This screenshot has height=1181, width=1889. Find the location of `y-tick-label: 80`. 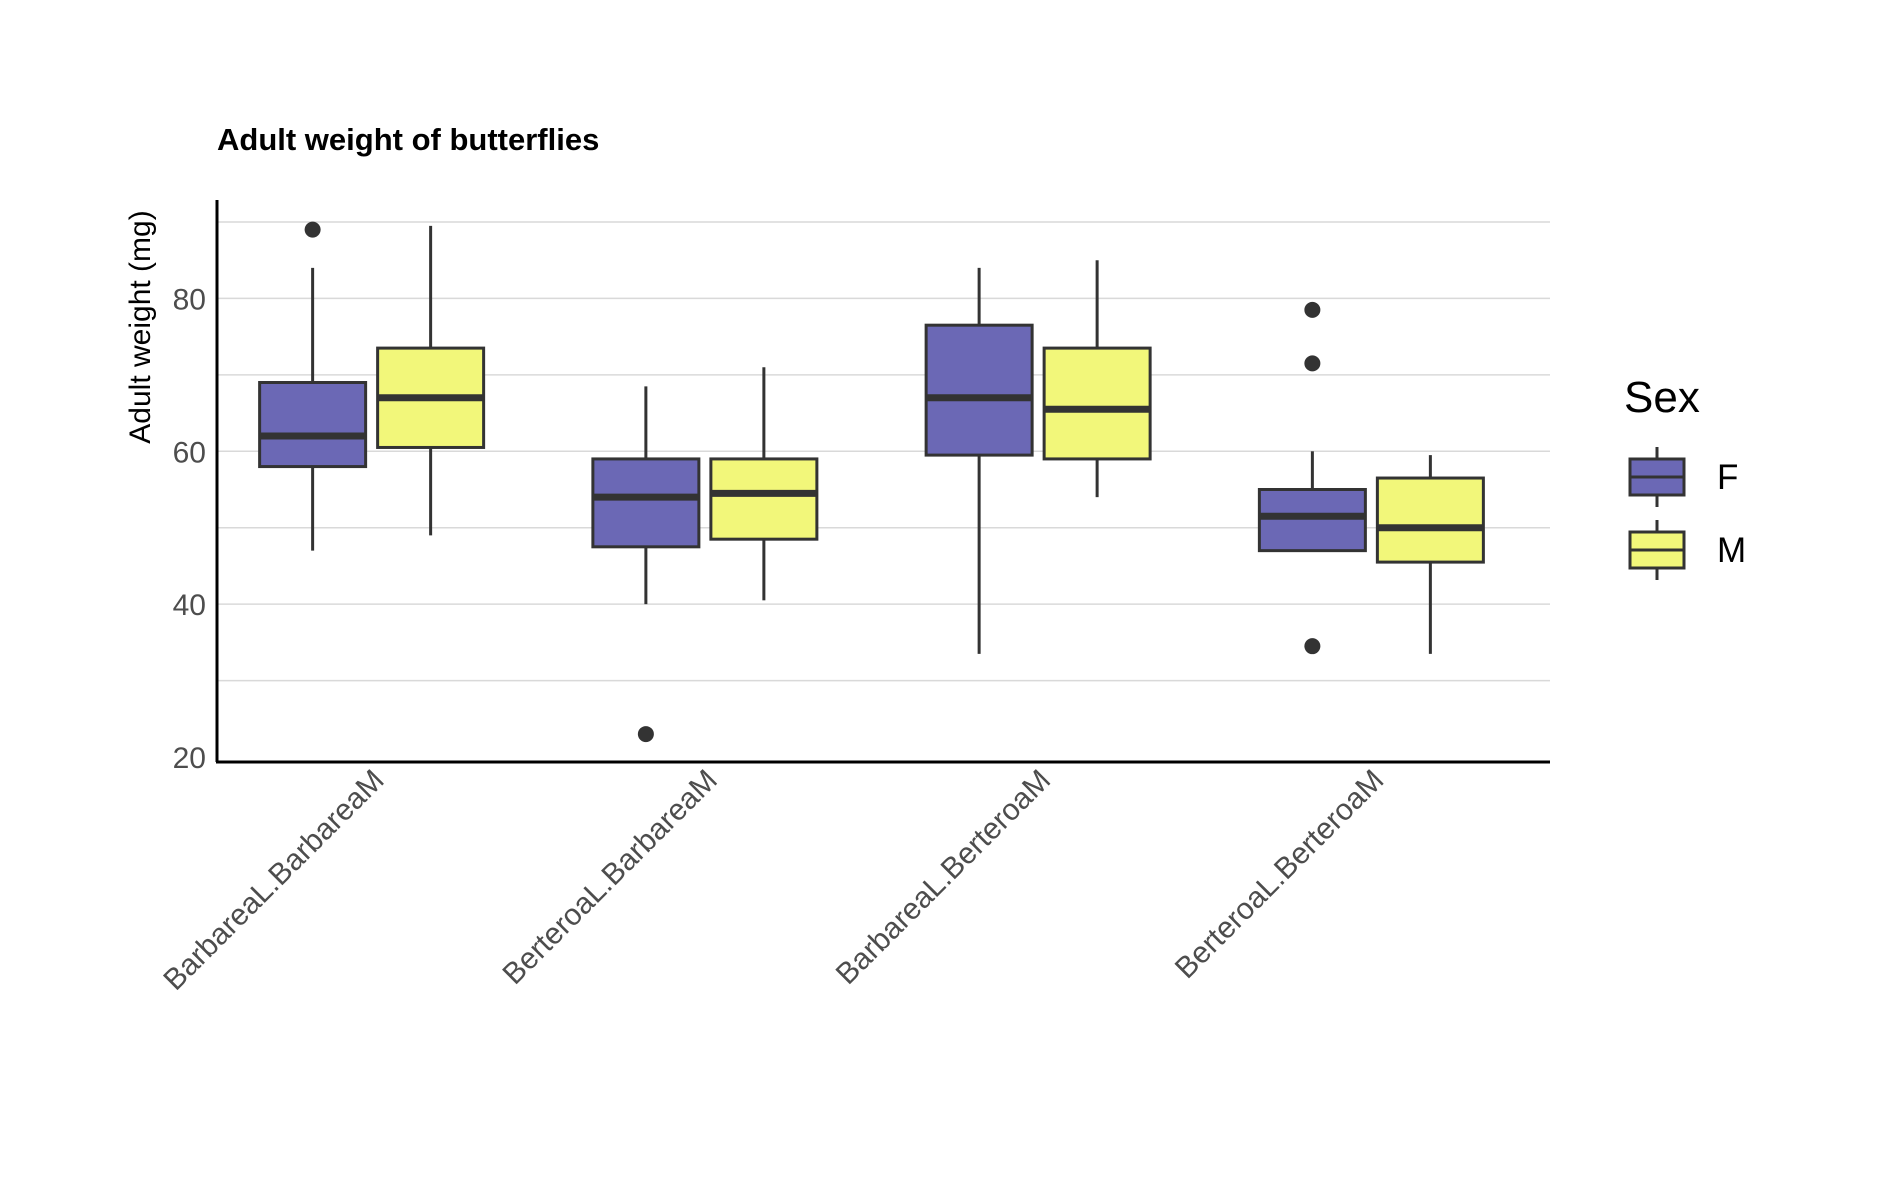

y-tick-label: 80 is located at coordinates (189, 299).